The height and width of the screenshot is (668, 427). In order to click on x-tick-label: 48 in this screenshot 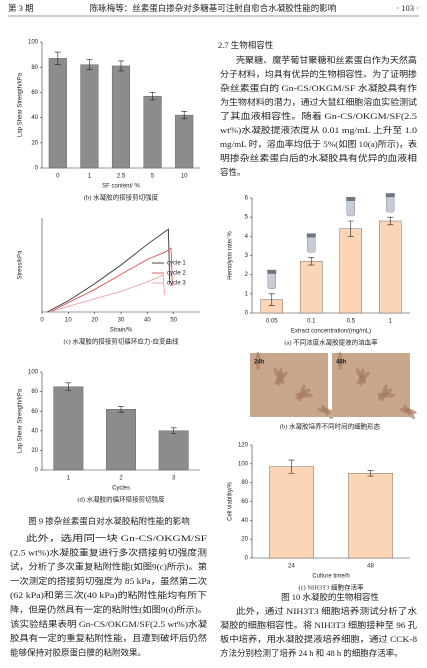, I will do `click(370, 567)`.